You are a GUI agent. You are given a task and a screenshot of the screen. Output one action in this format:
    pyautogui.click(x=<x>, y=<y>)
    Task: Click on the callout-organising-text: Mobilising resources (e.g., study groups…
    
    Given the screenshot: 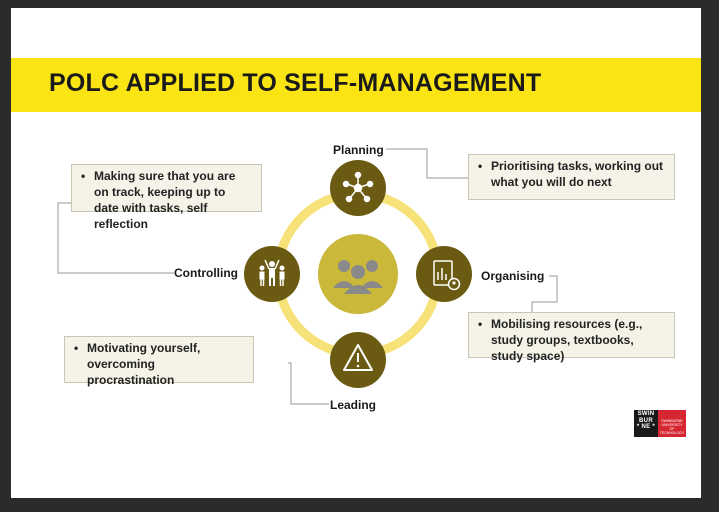 What is the action you would take?
    pyautogui.click(x=567, y=340)
    